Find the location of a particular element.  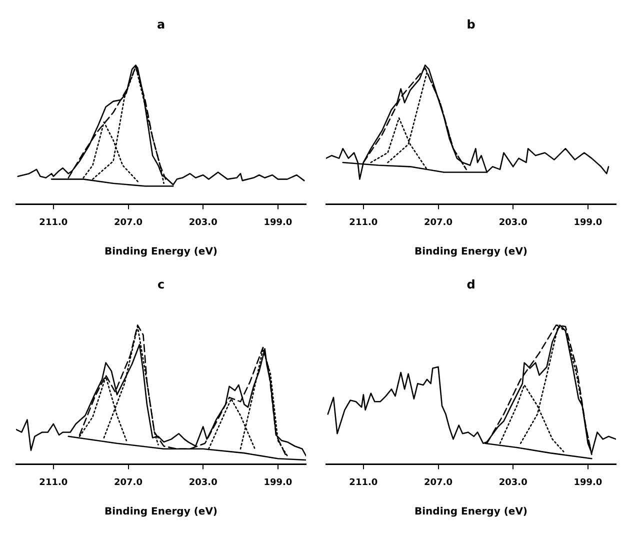

chart-title: a is located at coordinates (161, 24).